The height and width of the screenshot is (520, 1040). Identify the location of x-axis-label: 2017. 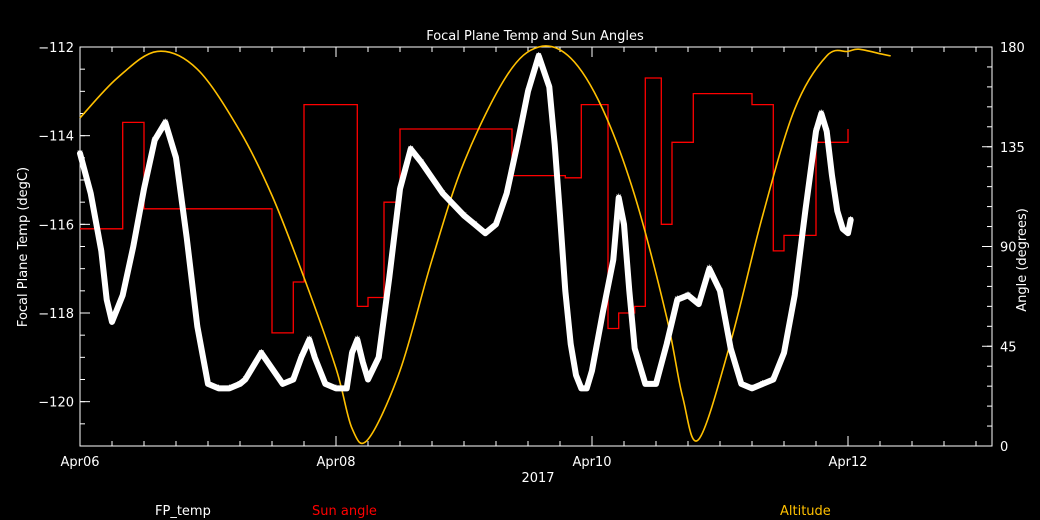
(537, 478).